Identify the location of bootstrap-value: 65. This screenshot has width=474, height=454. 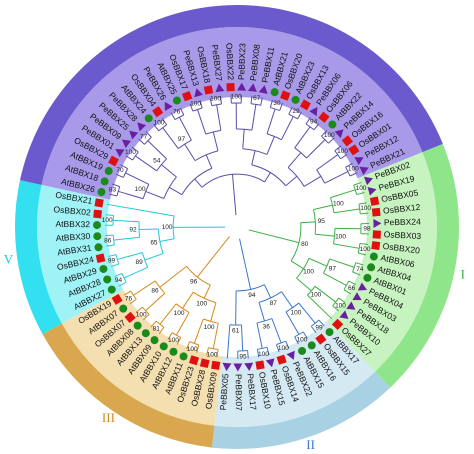
(154, 242).